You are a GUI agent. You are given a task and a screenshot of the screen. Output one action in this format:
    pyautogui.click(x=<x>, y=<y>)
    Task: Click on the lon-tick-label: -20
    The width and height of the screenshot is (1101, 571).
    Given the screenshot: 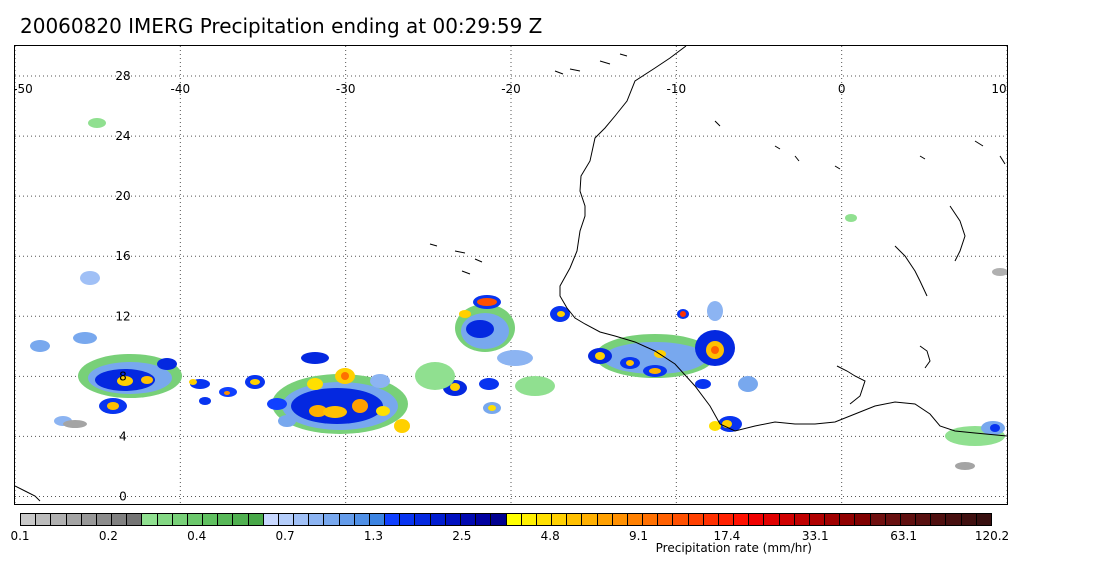 What is the action you would take?
    pyautogui.click(x=511, y=89)
    